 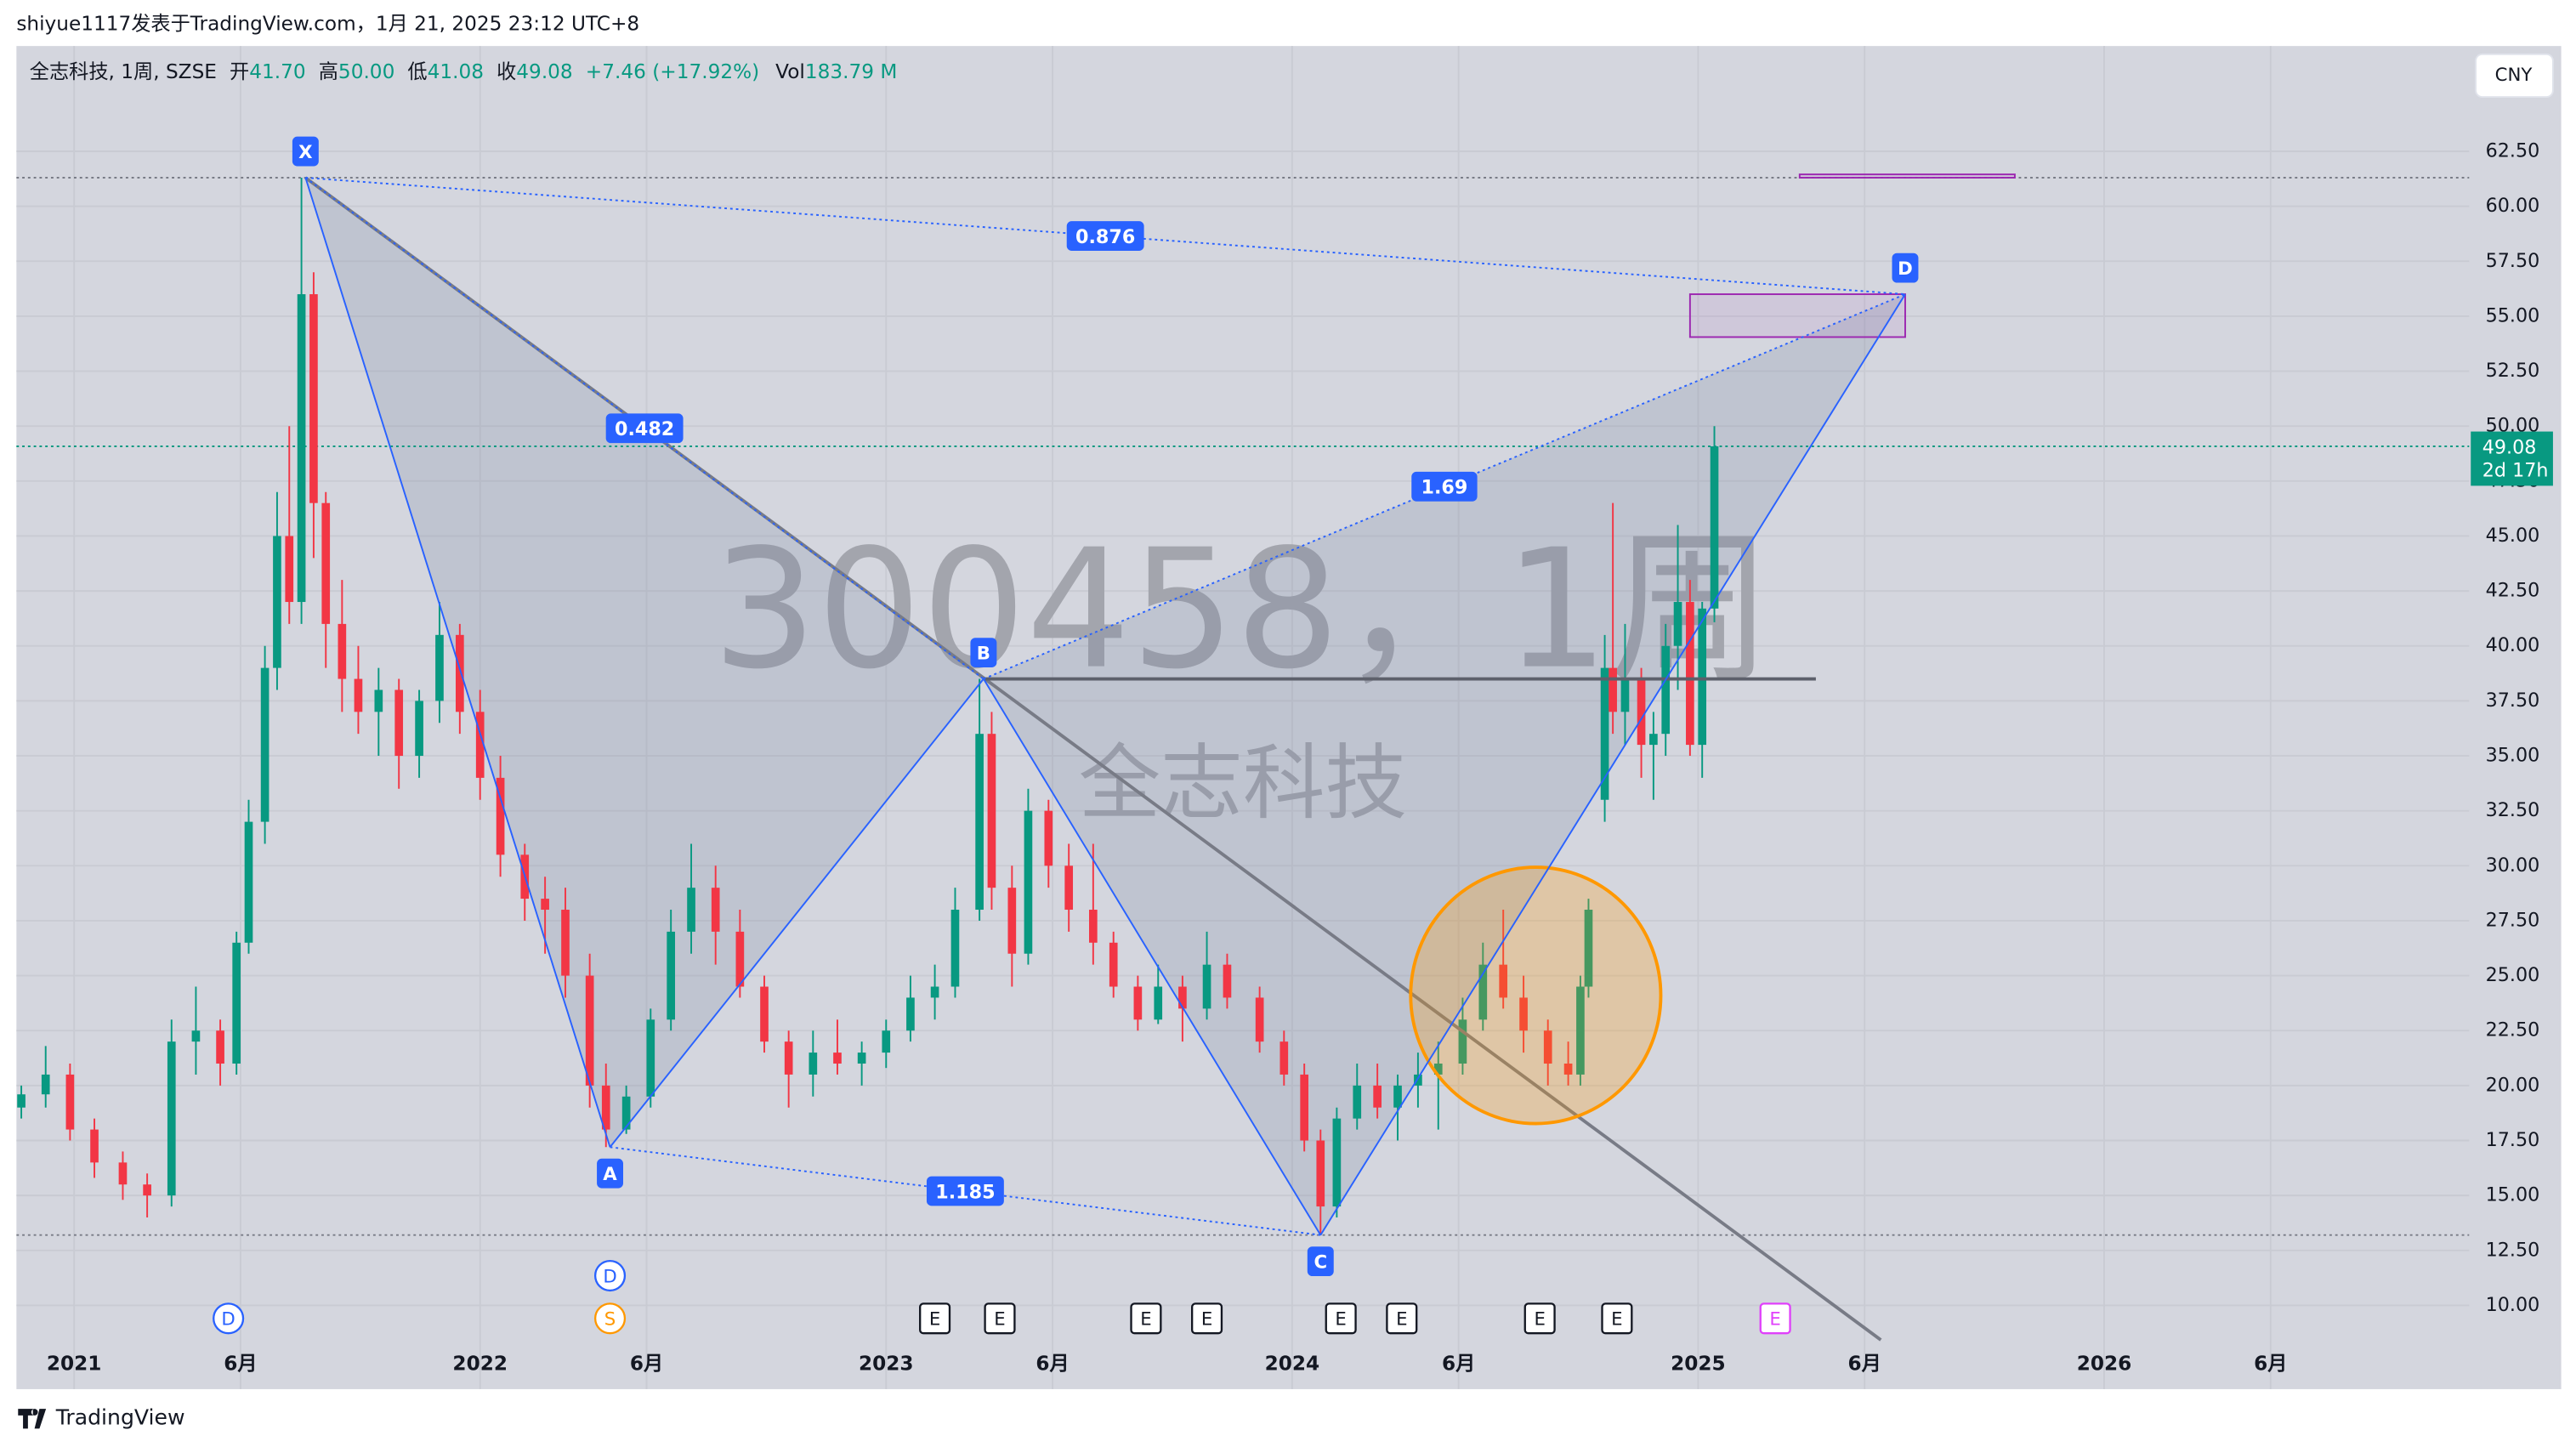 What do you see at coordinates (2513, 591) in the screenshot?
I see `y-tick-label: 42.50` at bounding box center [2513, 591].